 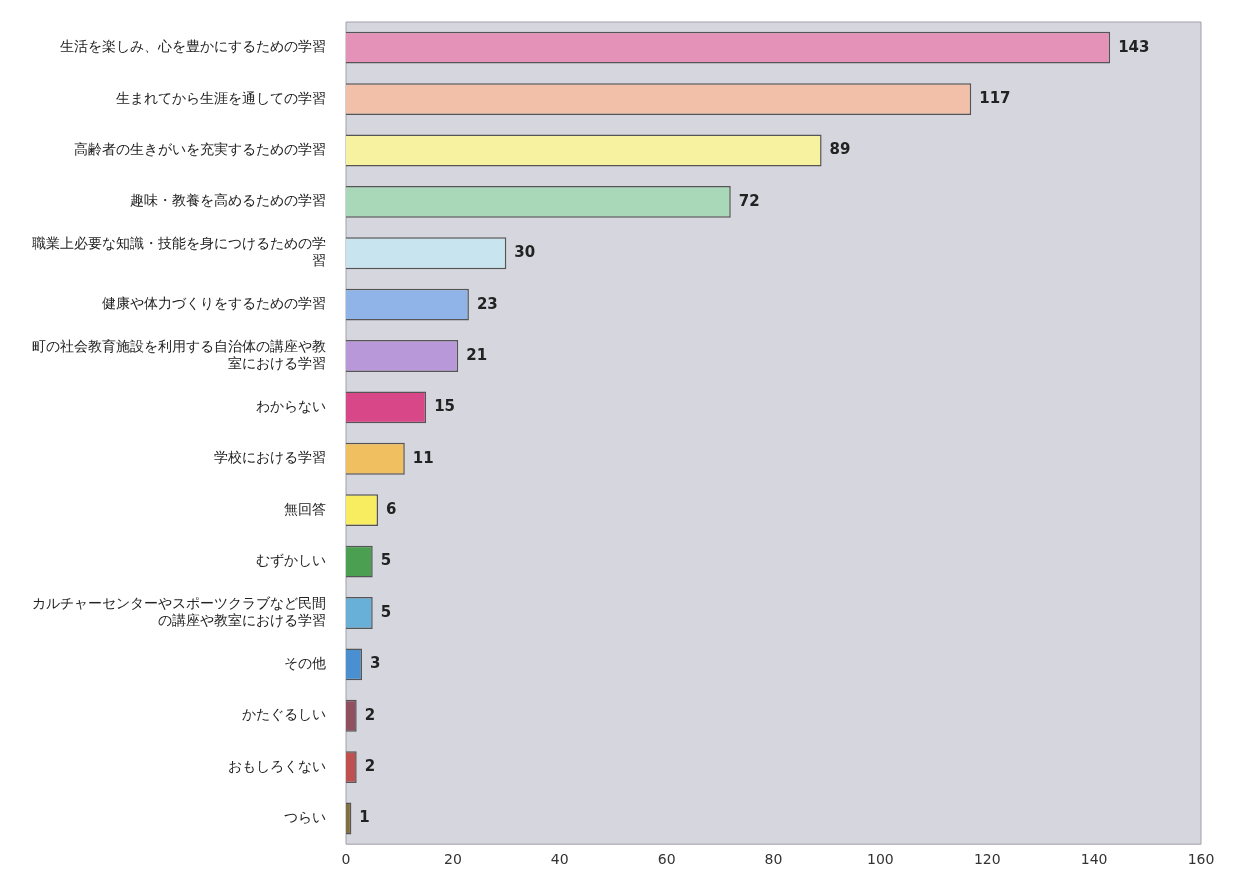 I want to click on y-tick-label: カルチャーセンターやスポーツクラブなど民間の講座や教室における学習, so click(x=179, y=611).